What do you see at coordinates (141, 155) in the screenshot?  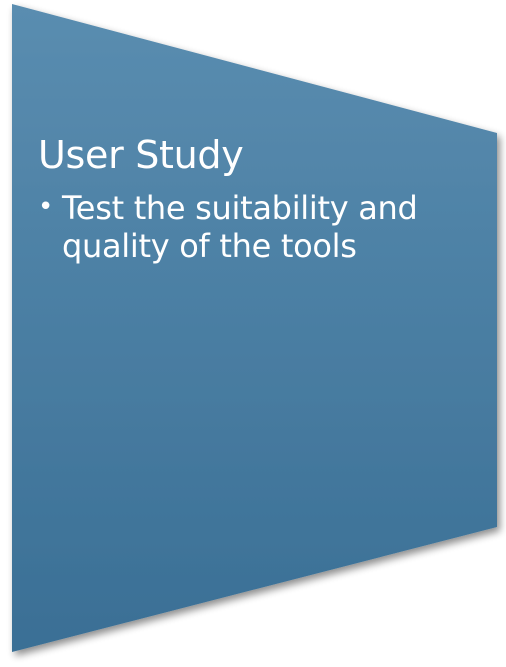 I see `panel-title: User Study` at bounding box center [141, 155].